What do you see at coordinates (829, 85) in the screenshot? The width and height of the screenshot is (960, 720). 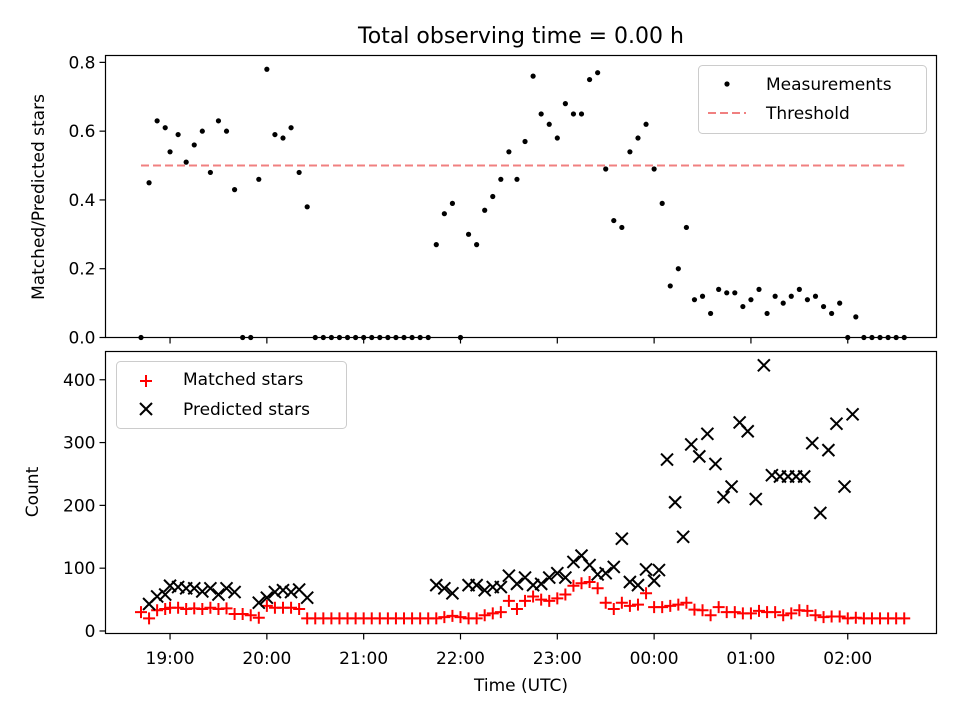 I see `legend-label-measurements: Measurements` at bounding box center [829, 85].